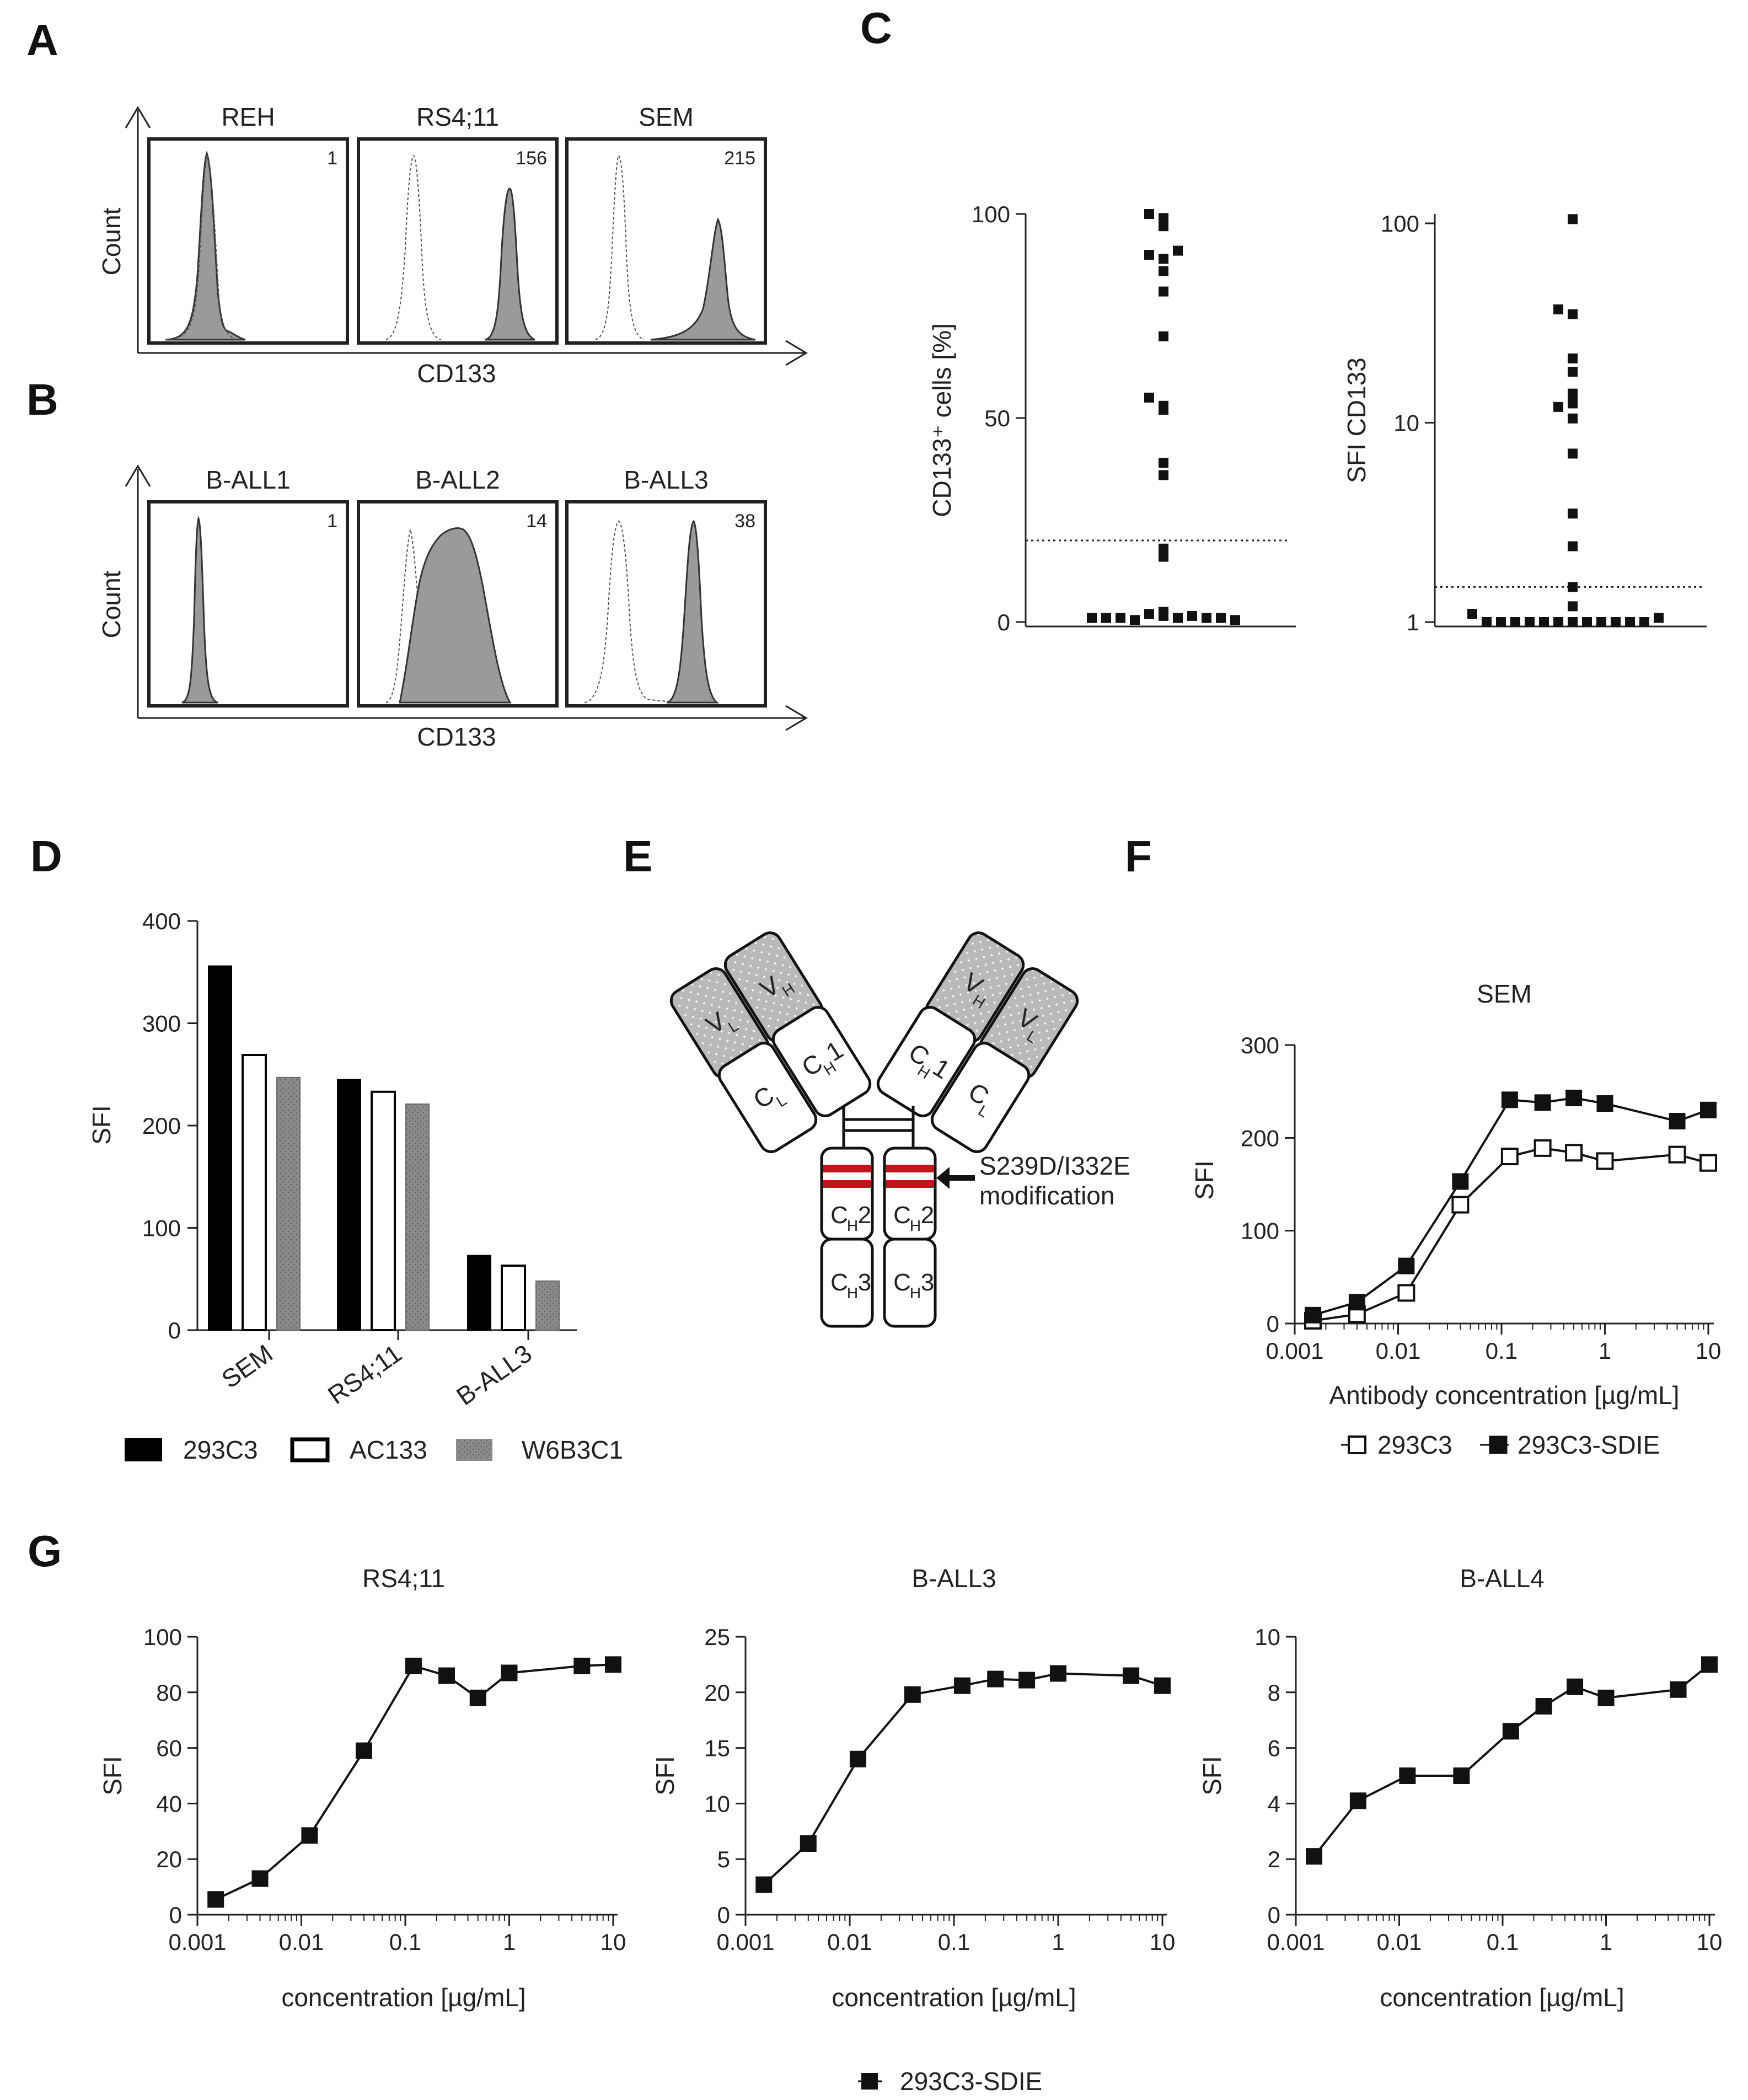  Describe the element at coordinates (796, 718) in the screenshot. I see `panel-b-x-arrow` at that location.